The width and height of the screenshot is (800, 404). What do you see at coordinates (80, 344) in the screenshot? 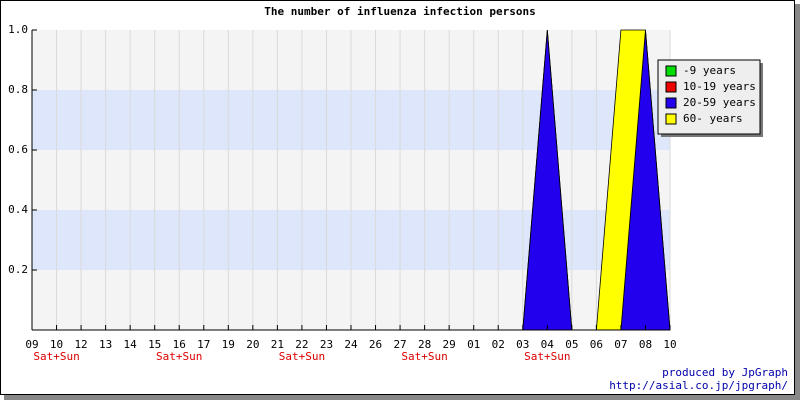
I see `x-tick-label: 12` at bounding box center [80, 344].